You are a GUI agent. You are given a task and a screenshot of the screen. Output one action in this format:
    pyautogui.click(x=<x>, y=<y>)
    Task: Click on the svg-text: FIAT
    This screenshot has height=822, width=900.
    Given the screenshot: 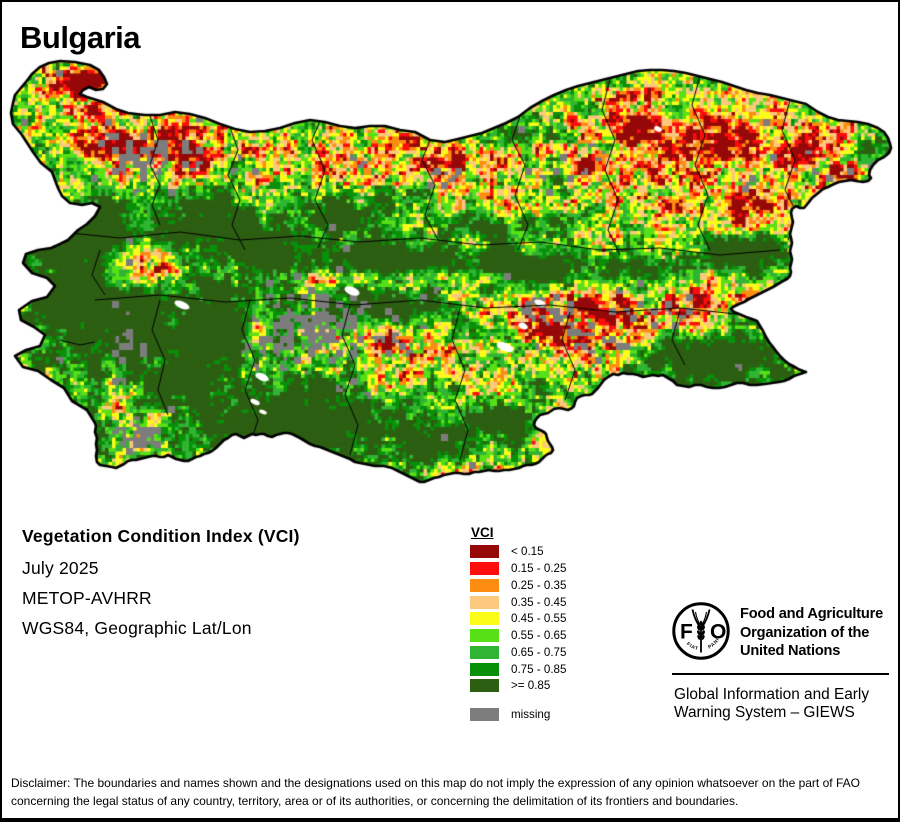 What is the action you would take?
    pyautogui.click(x=692, y=646)
    